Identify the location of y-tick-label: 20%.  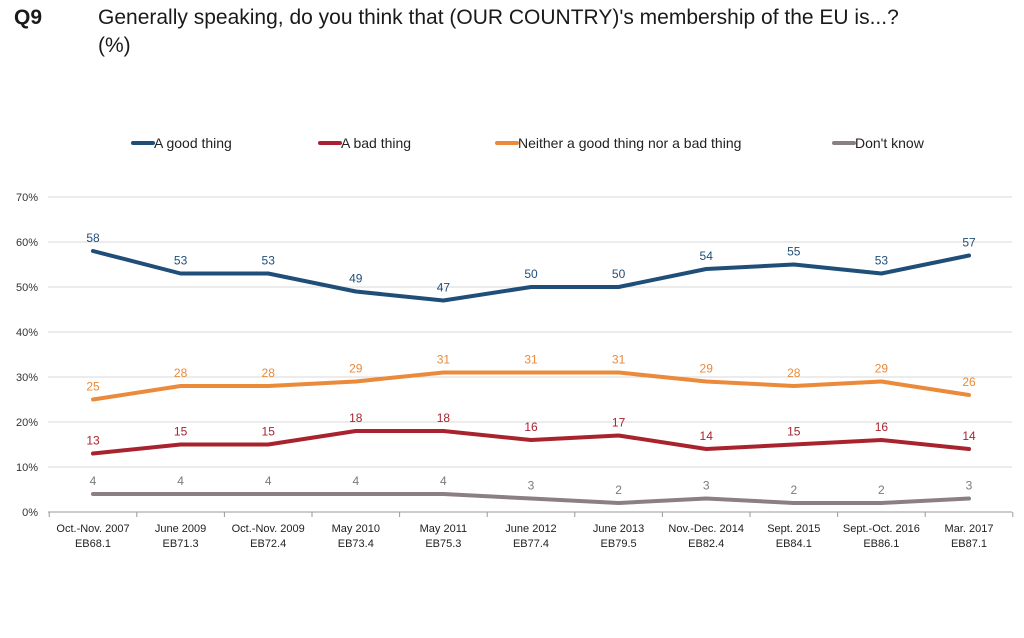
(27, 423).